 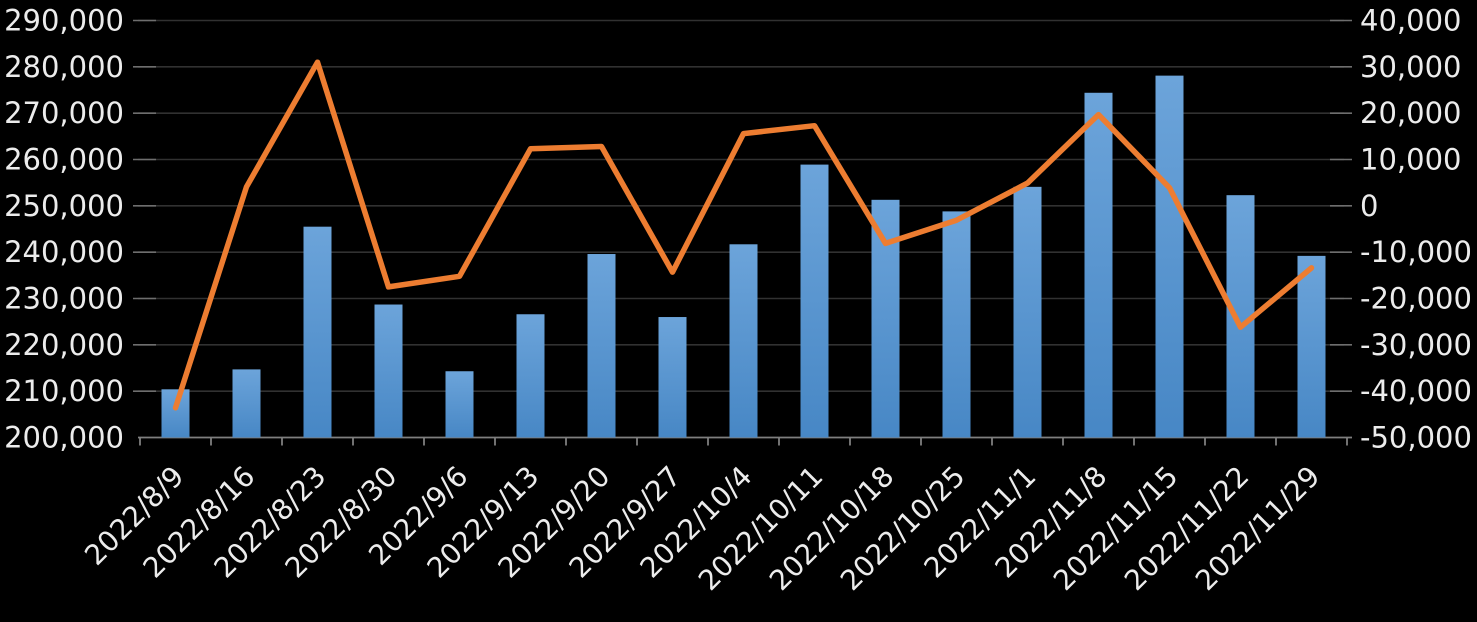 I want to click on left-axis-label: 230,000, so click(x=64, y=299).